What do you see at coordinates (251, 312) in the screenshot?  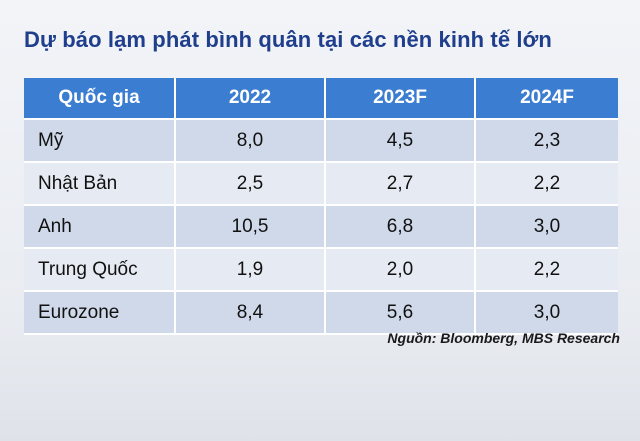 I see `value-2022-cell: 8,4` at bounding box center [251, 312].